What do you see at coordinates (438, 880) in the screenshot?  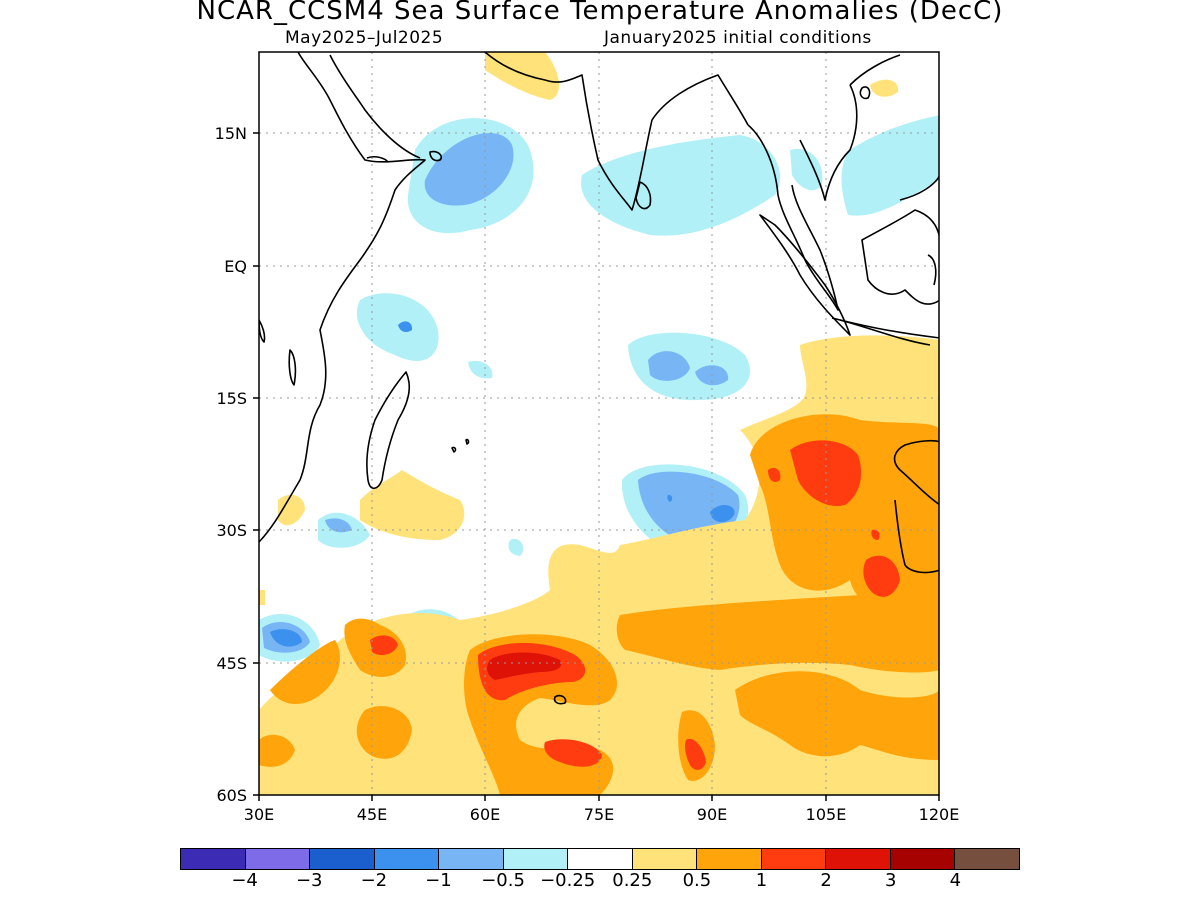 I see `legend-label: −1` at bounding box center [438, 880].